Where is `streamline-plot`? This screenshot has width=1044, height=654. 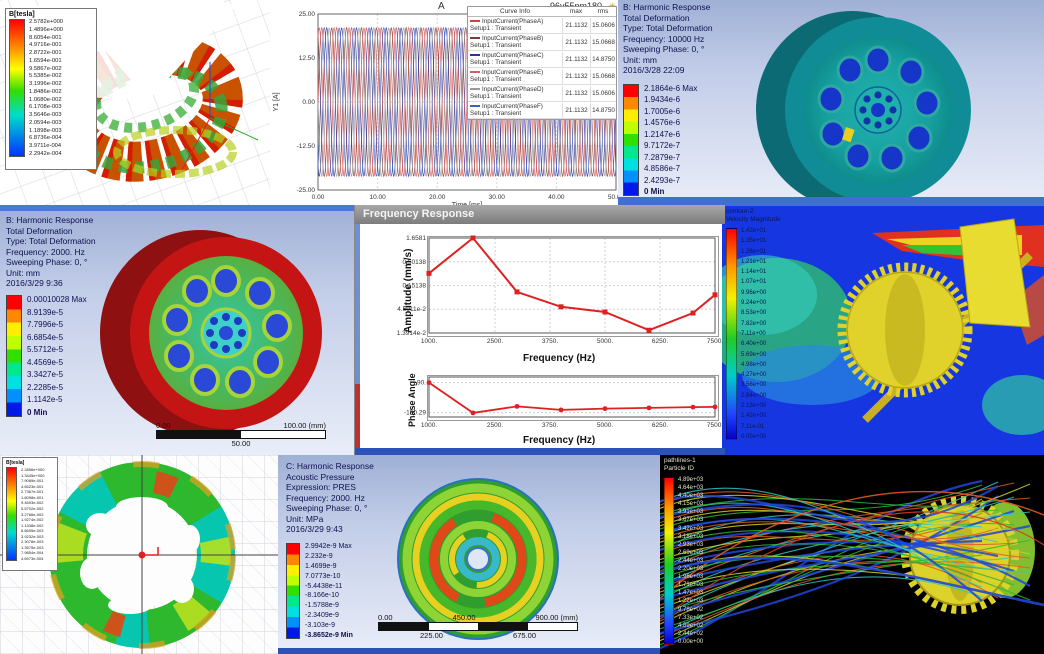 streamline-plot is located at coordinates (852, 564).